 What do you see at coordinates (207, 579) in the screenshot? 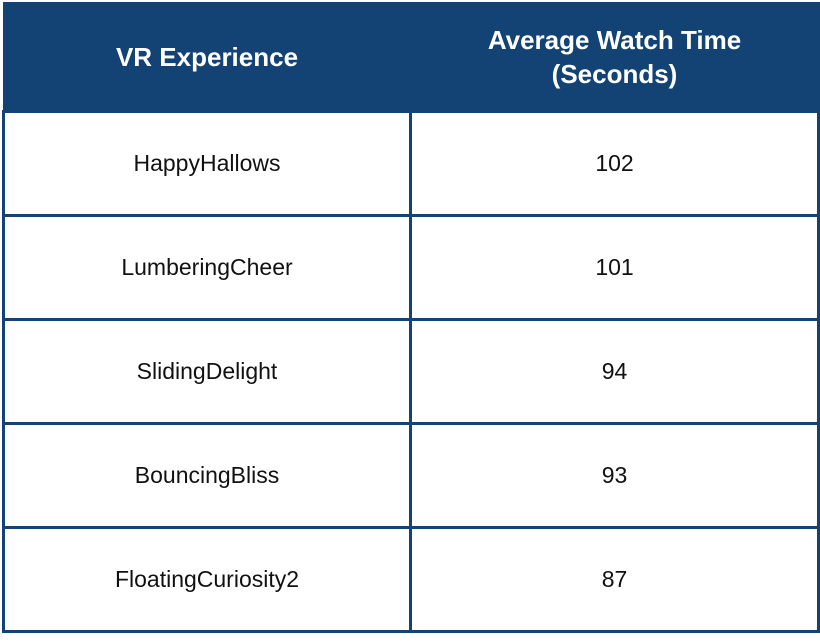
I see `experience-name-cell: FloatingCuriosity2` at bounding box center [207, 579].